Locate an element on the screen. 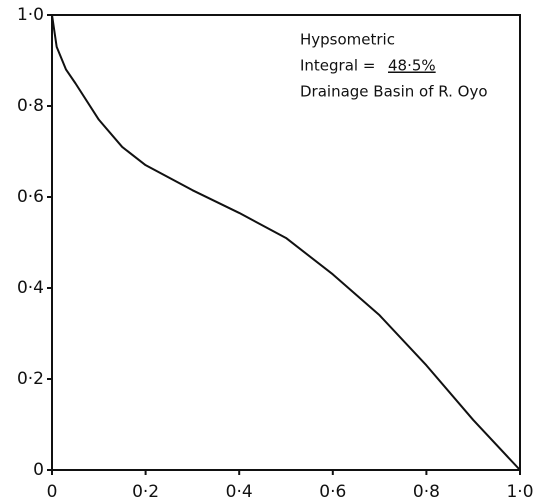 Image resolution: width=534 pixels, height=504 pixels. y-tick-label: 0·6 is located at coordinates (30, 197).